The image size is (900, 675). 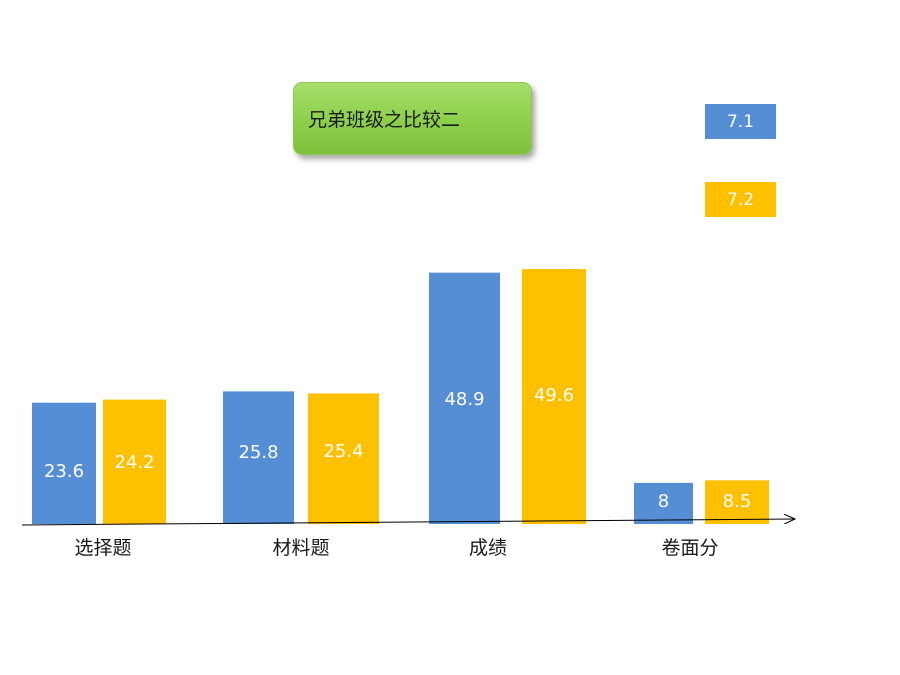 I want to click on category-label-1: 选择题, so click(x=102, y=548).